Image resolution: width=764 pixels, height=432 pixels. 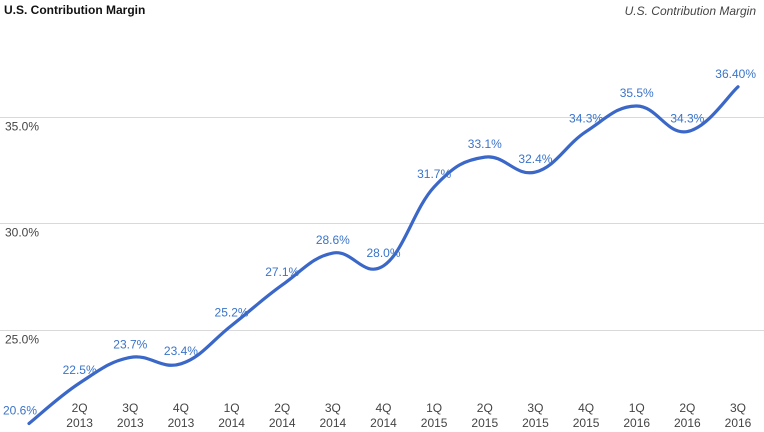 I want to click on data-label: 33.1%, so click(x=485, y=144).